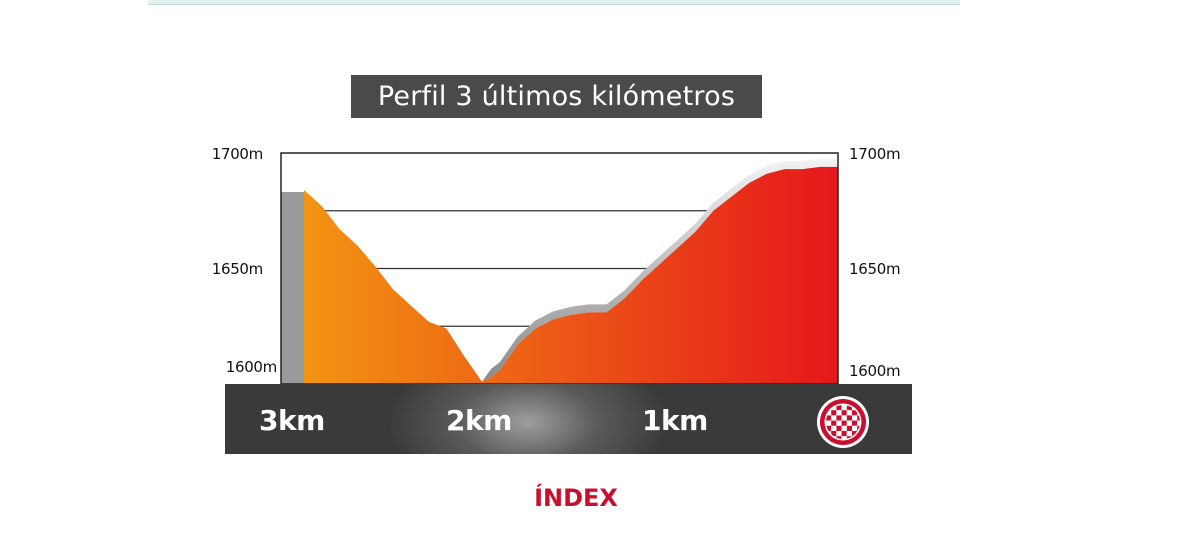 This screenshot has width=1200, height=534. What do you see at coordinates (237, 269) in the screenshot?
I see `y-tick-label-left-1650: 1650m` at bounding box center [237, 269].